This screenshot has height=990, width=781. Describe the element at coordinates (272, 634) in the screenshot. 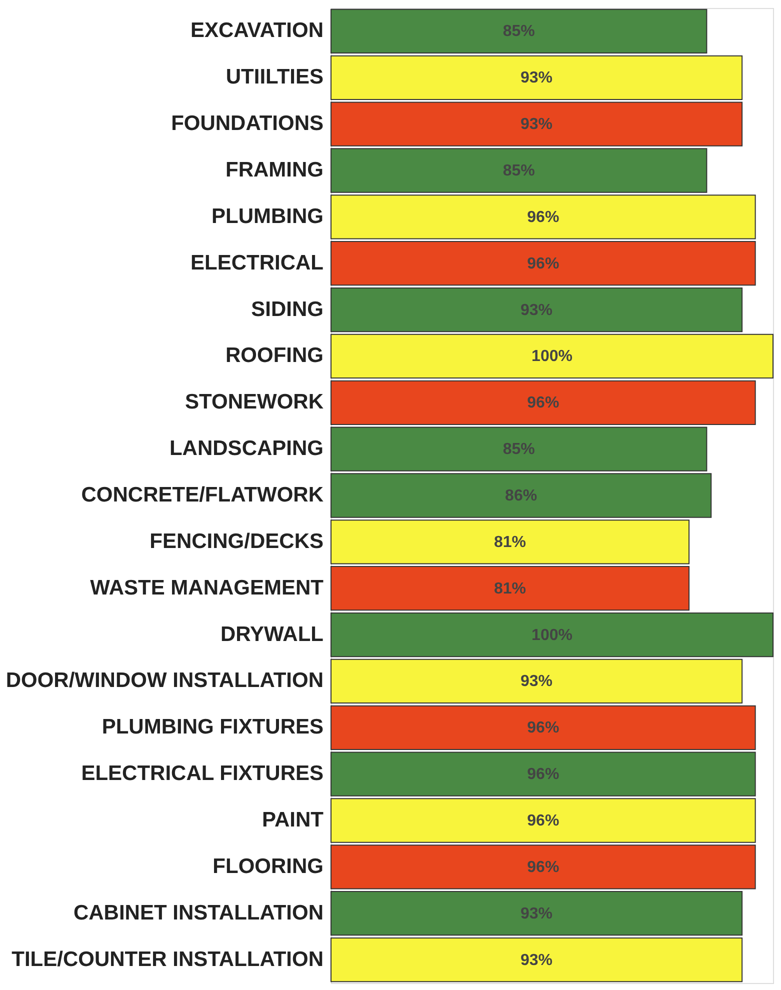

I see `y-tick-label: DRYWALL` at that location.